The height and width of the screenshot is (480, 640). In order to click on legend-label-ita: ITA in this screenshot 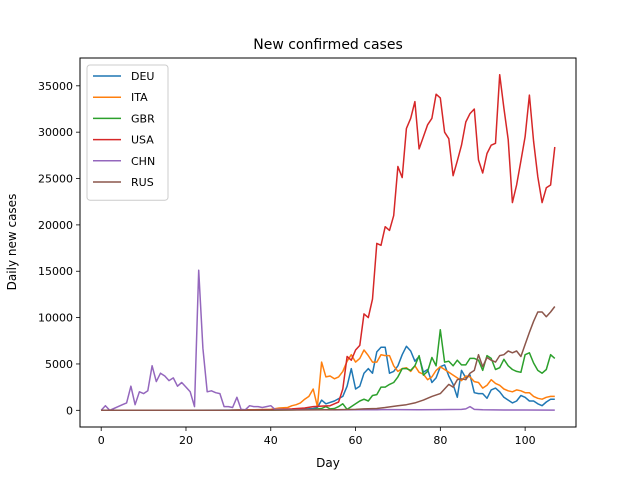, I will do `click(139, 97)`.